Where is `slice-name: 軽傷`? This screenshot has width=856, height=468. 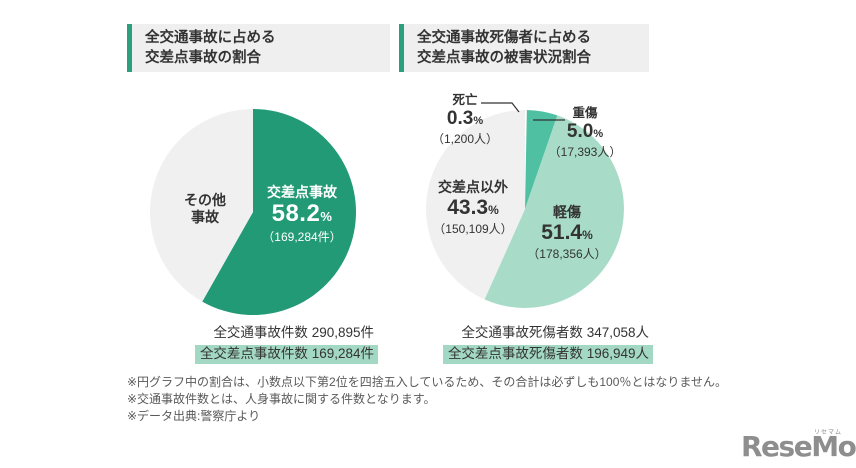 slice-name: 軽傷 is located at coordinates (567, 212).